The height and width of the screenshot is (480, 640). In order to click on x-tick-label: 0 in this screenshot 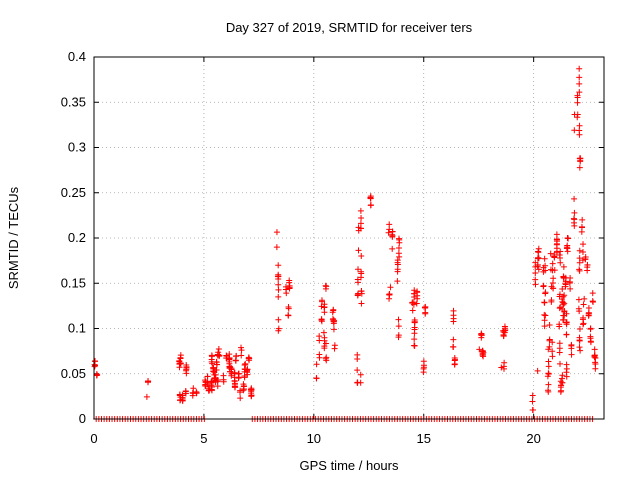, I will do `click(93, 438)`.